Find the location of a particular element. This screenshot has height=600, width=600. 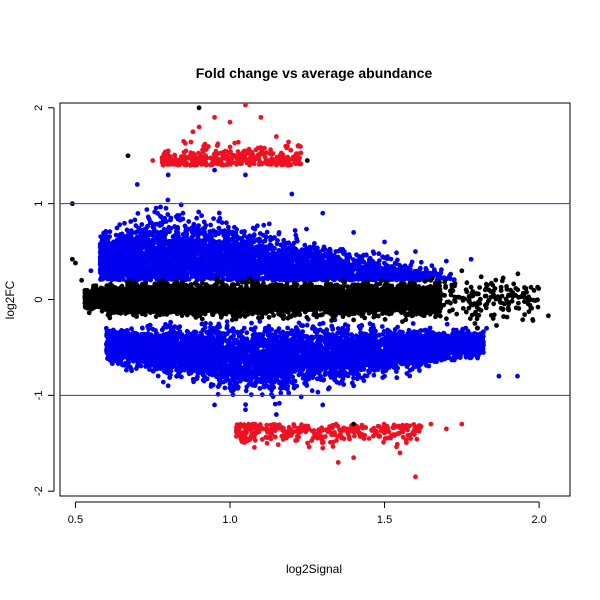

y-tick-label: -1 is located at coordinates (39, 395).